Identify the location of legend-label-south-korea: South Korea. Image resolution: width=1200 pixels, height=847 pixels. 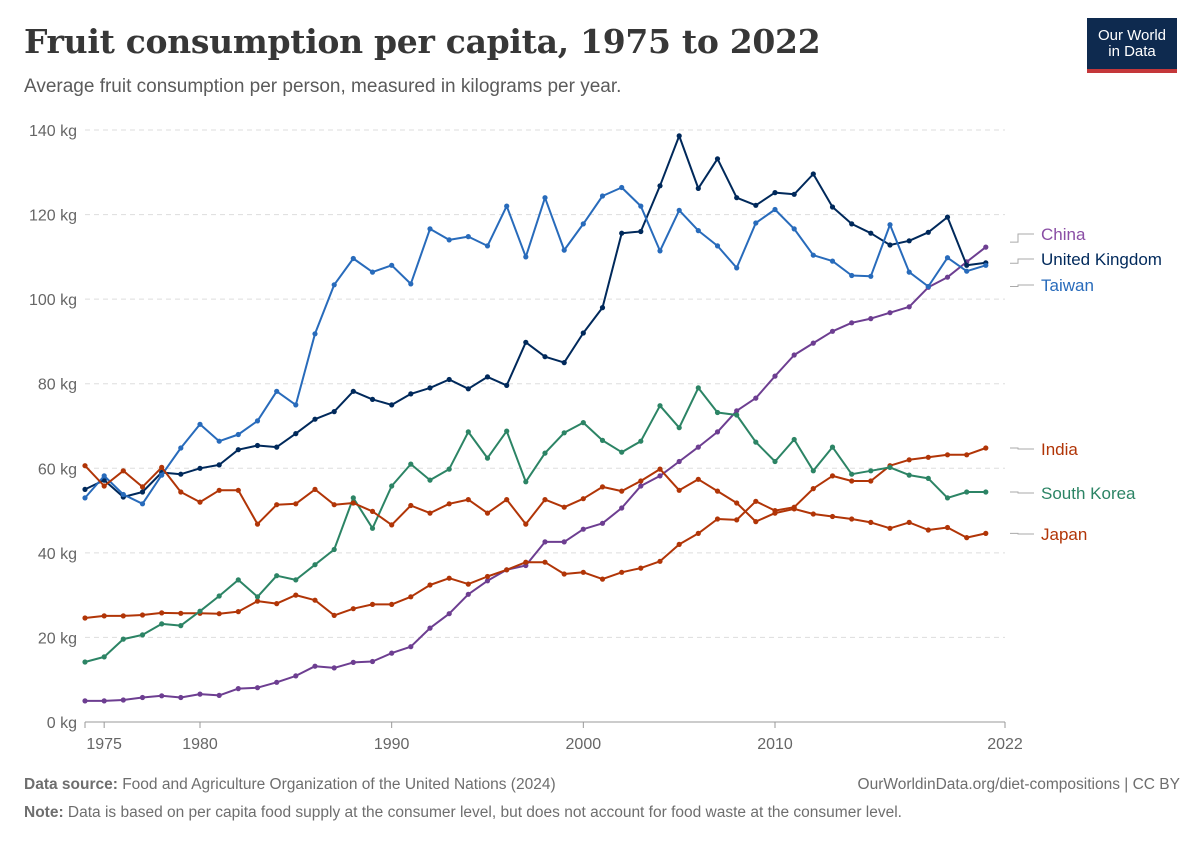
(1088, 493).